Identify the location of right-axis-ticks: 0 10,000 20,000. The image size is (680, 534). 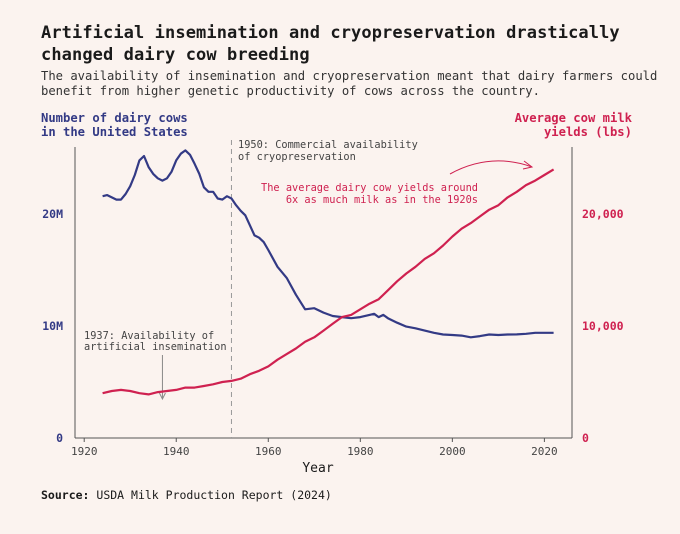
(603, 326).